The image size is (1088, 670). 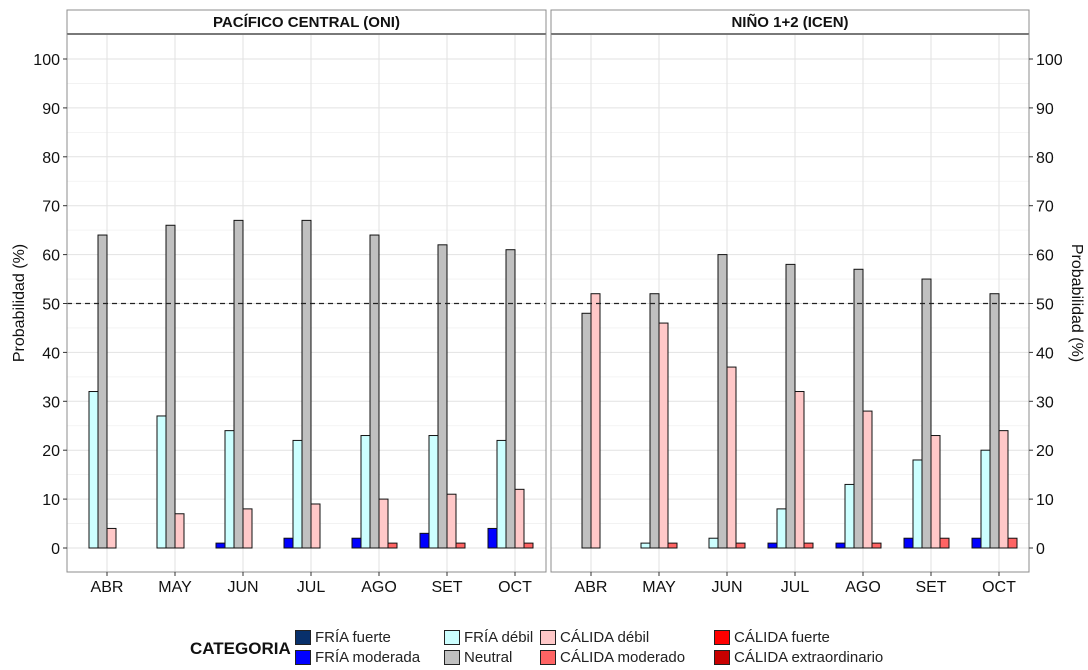 I want to click on legend-title: CATEGORIA, so click(x=240, y=648).